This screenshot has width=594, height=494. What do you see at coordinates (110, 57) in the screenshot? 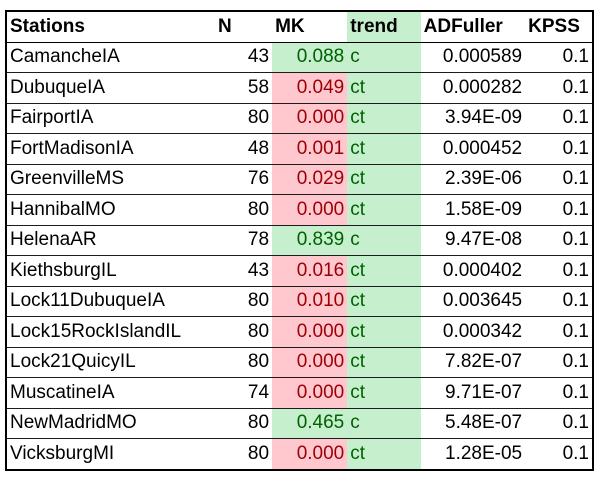
I see `station-cell: CamancheIA` at bounding box center [110, 57].